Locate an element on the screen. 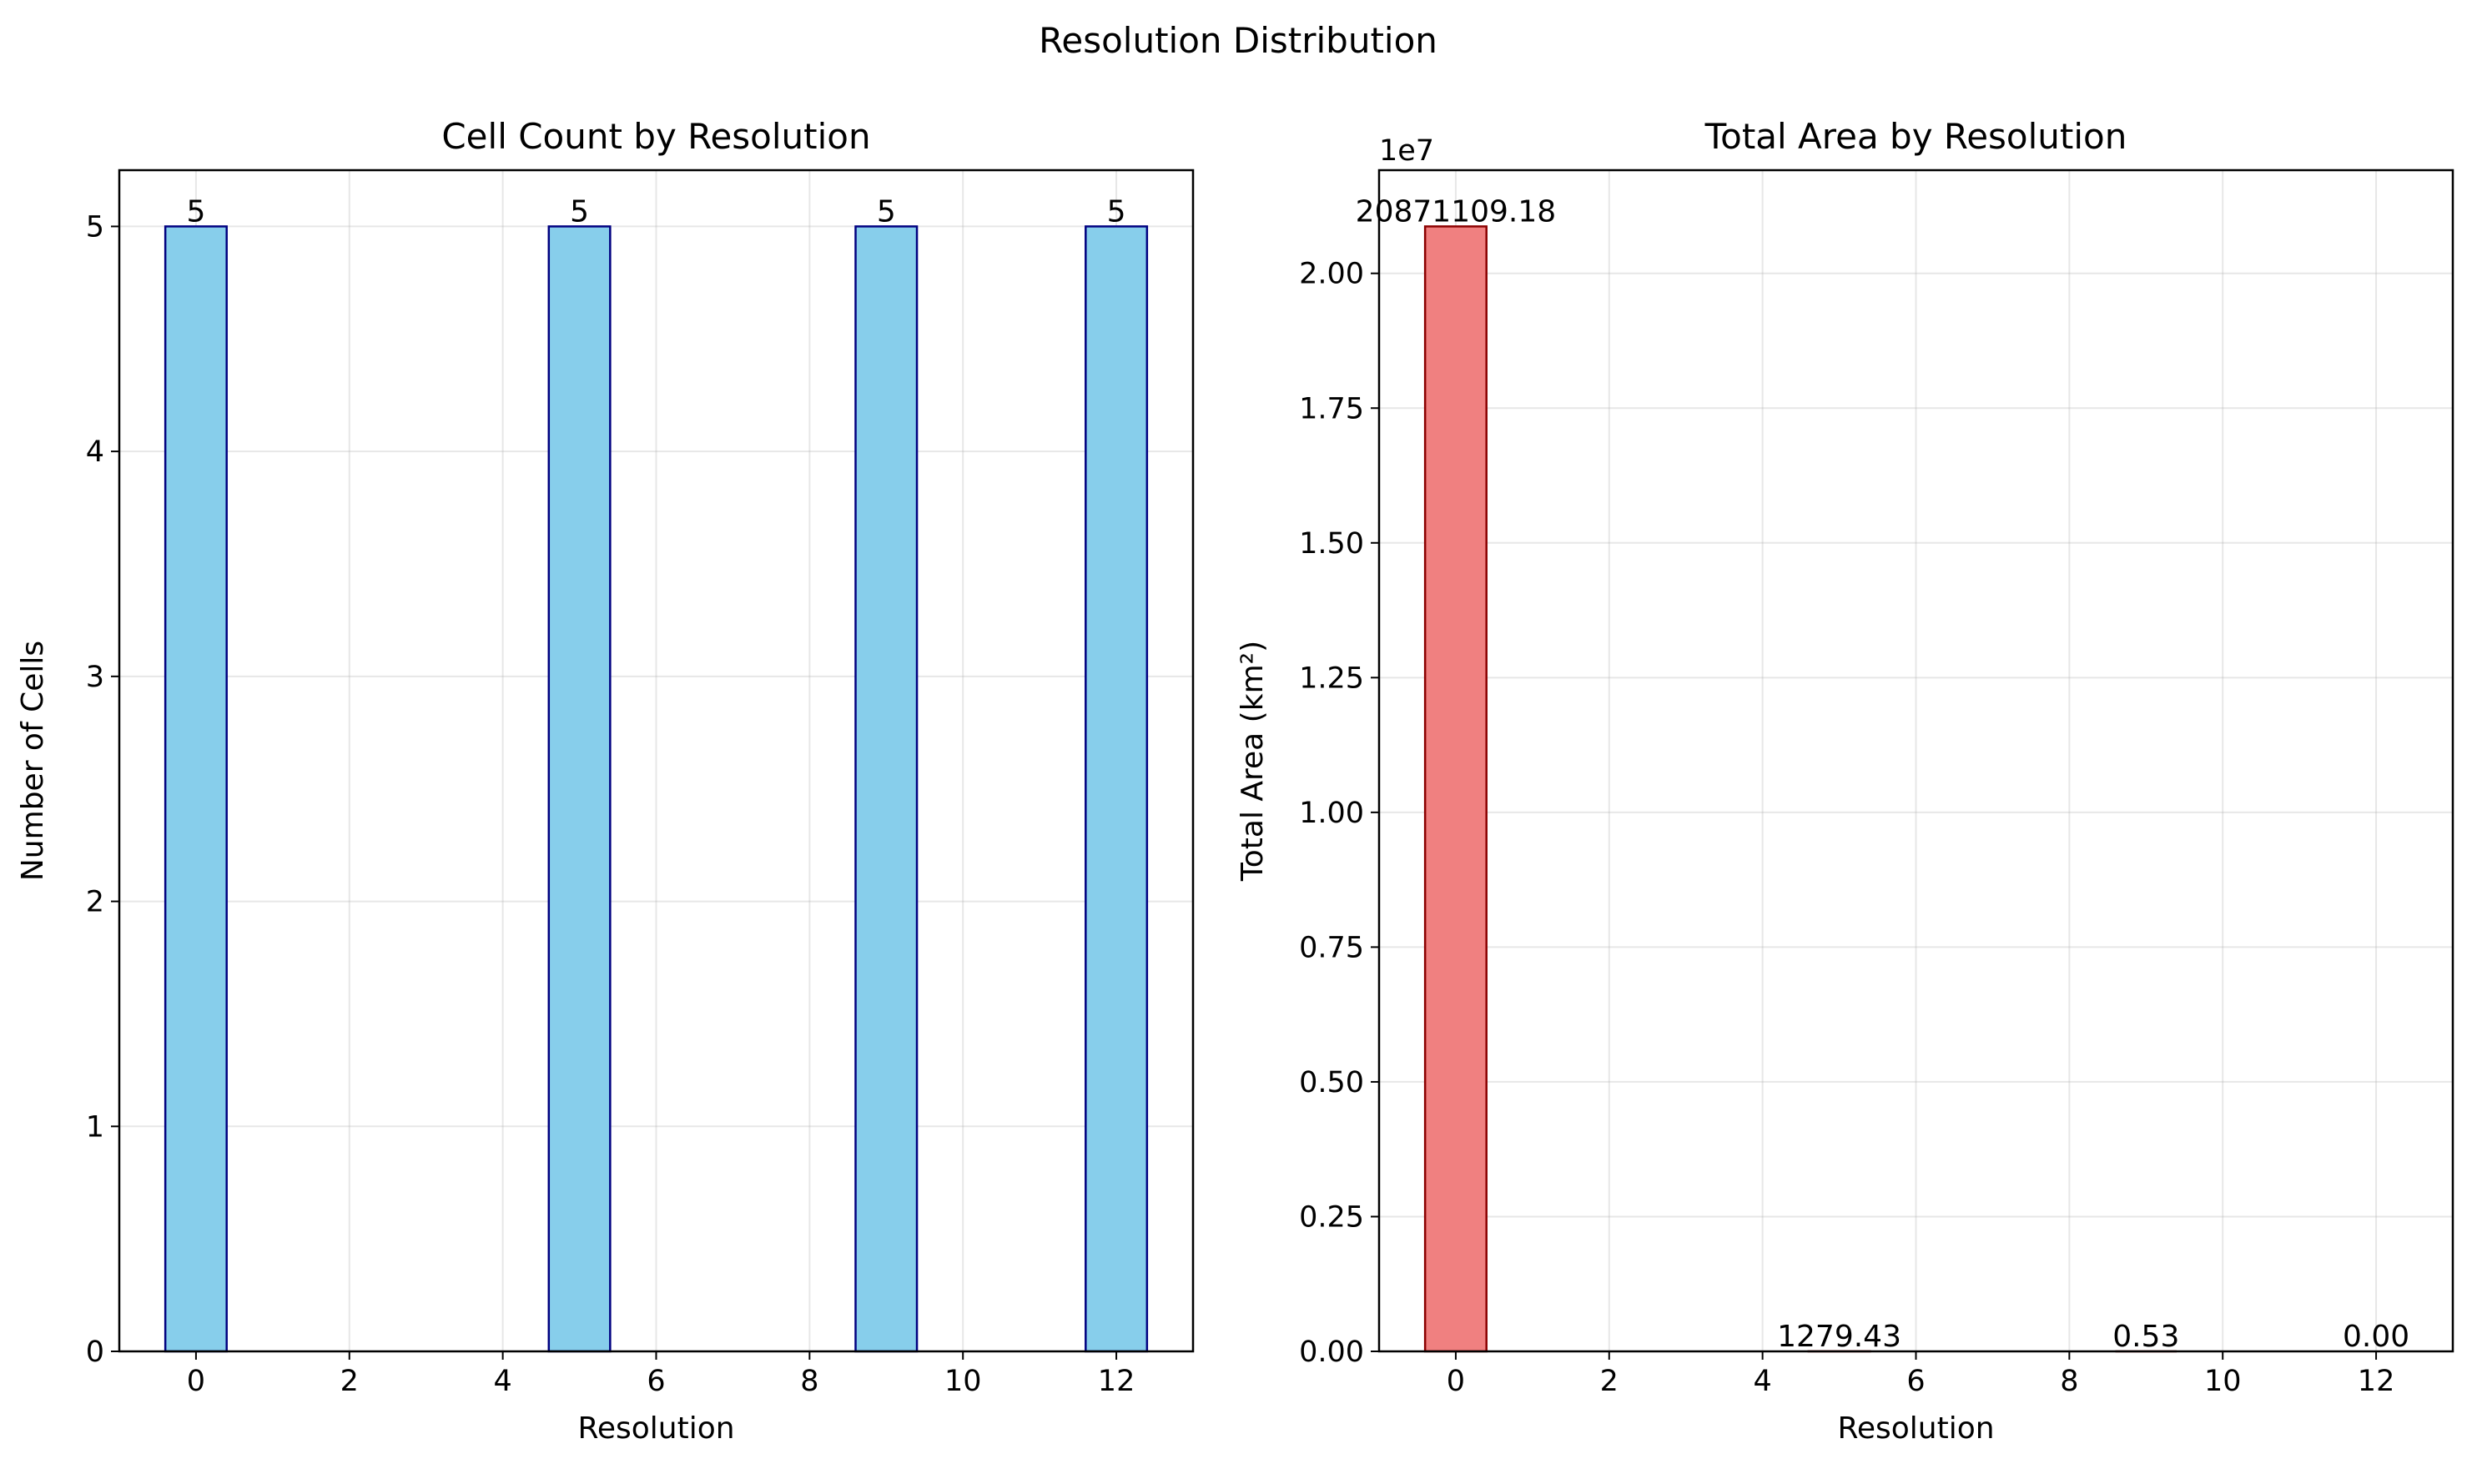 The width and height of the screenshot is (2477, 1484). y-tick-label: 2.00 is located at coordinates (1331, 274).